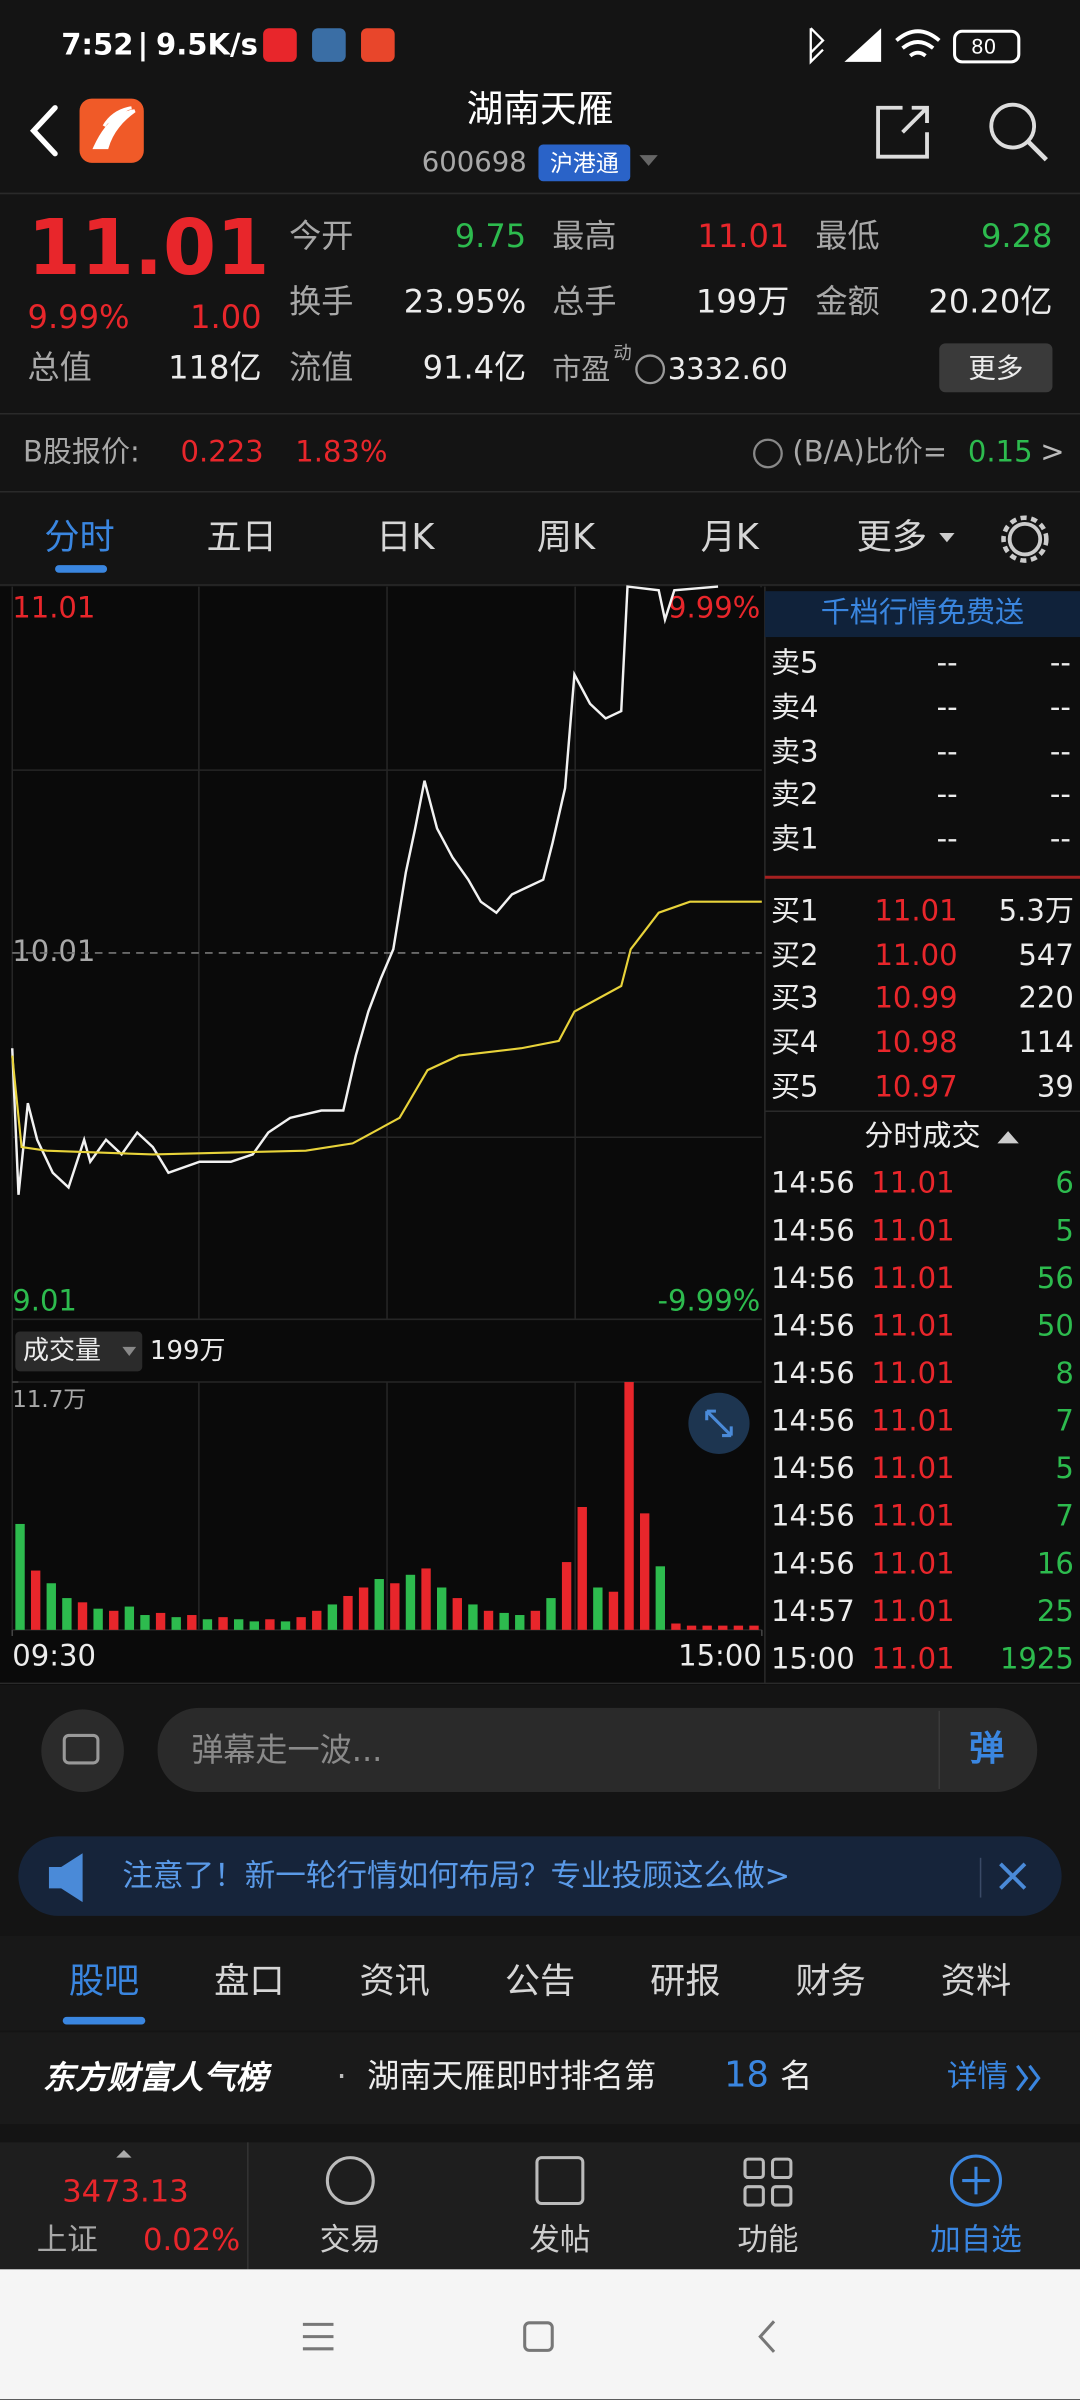 This screenshot has height=2400, width=1080. I want to click on system-nav, so click(540, 2334).